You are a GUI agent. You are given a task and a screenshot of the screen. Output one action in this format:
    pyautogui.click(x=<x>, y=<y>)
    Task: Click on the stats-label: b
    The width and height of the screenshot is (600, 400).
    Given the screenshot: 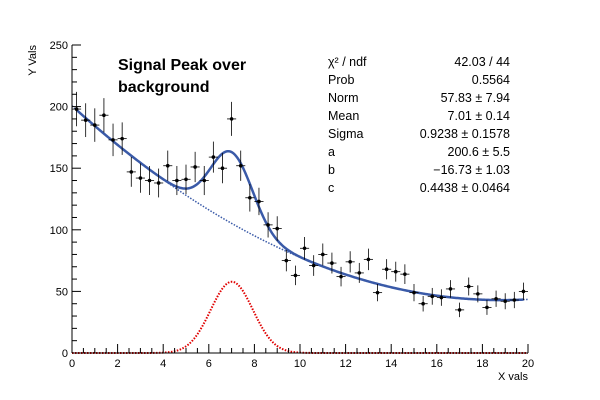 What is the action you would take?
    pyautogui.click(x=331, y=170)
    